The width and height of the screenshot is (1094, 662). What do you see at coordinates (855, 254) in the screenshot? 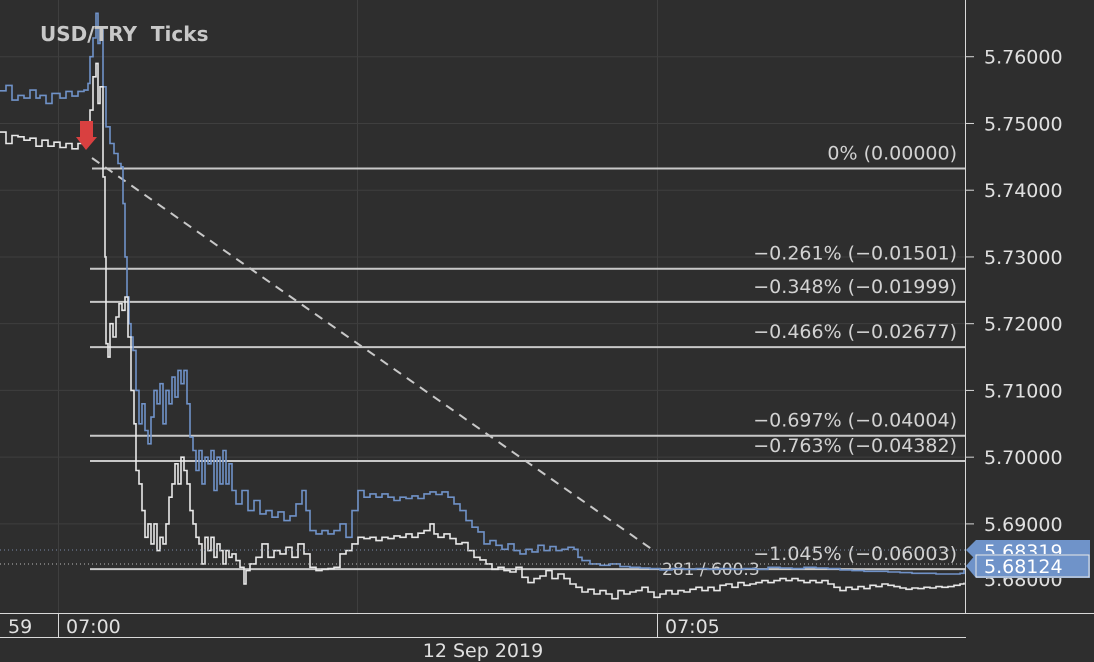
I see `fib-level-label: −0.261% (−0.01501)` at bounding box center [855, 254].